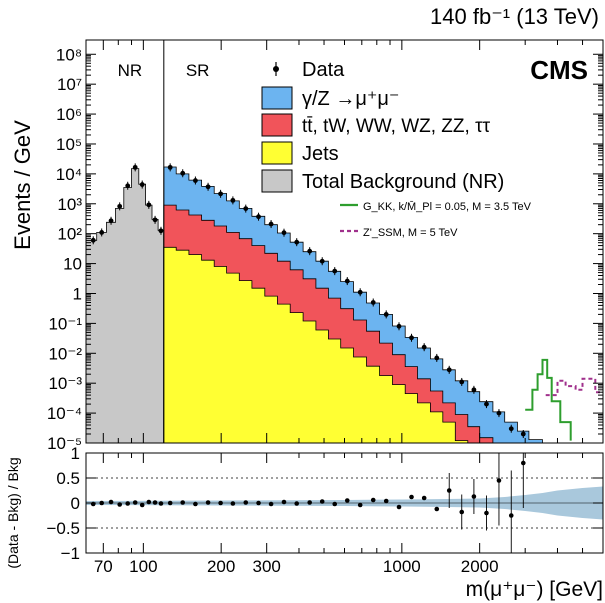  What do you see at coordinates (75, 503) in the screenshot?
I see `ratio-y-tick-label: 0` at bounding box center [75, 503].